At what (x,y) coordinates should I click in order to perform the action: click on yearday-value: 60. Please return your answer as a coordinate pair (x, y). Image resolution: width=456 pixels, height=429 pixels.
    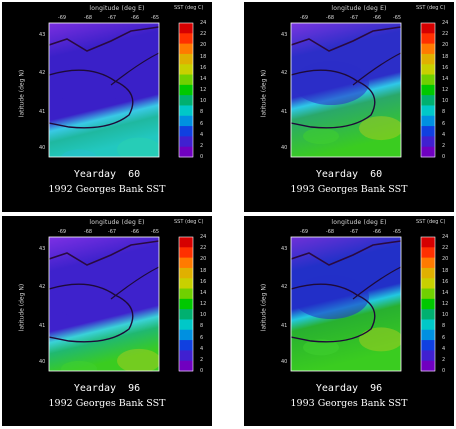
    Looking at the image, I should click on (134, 174).